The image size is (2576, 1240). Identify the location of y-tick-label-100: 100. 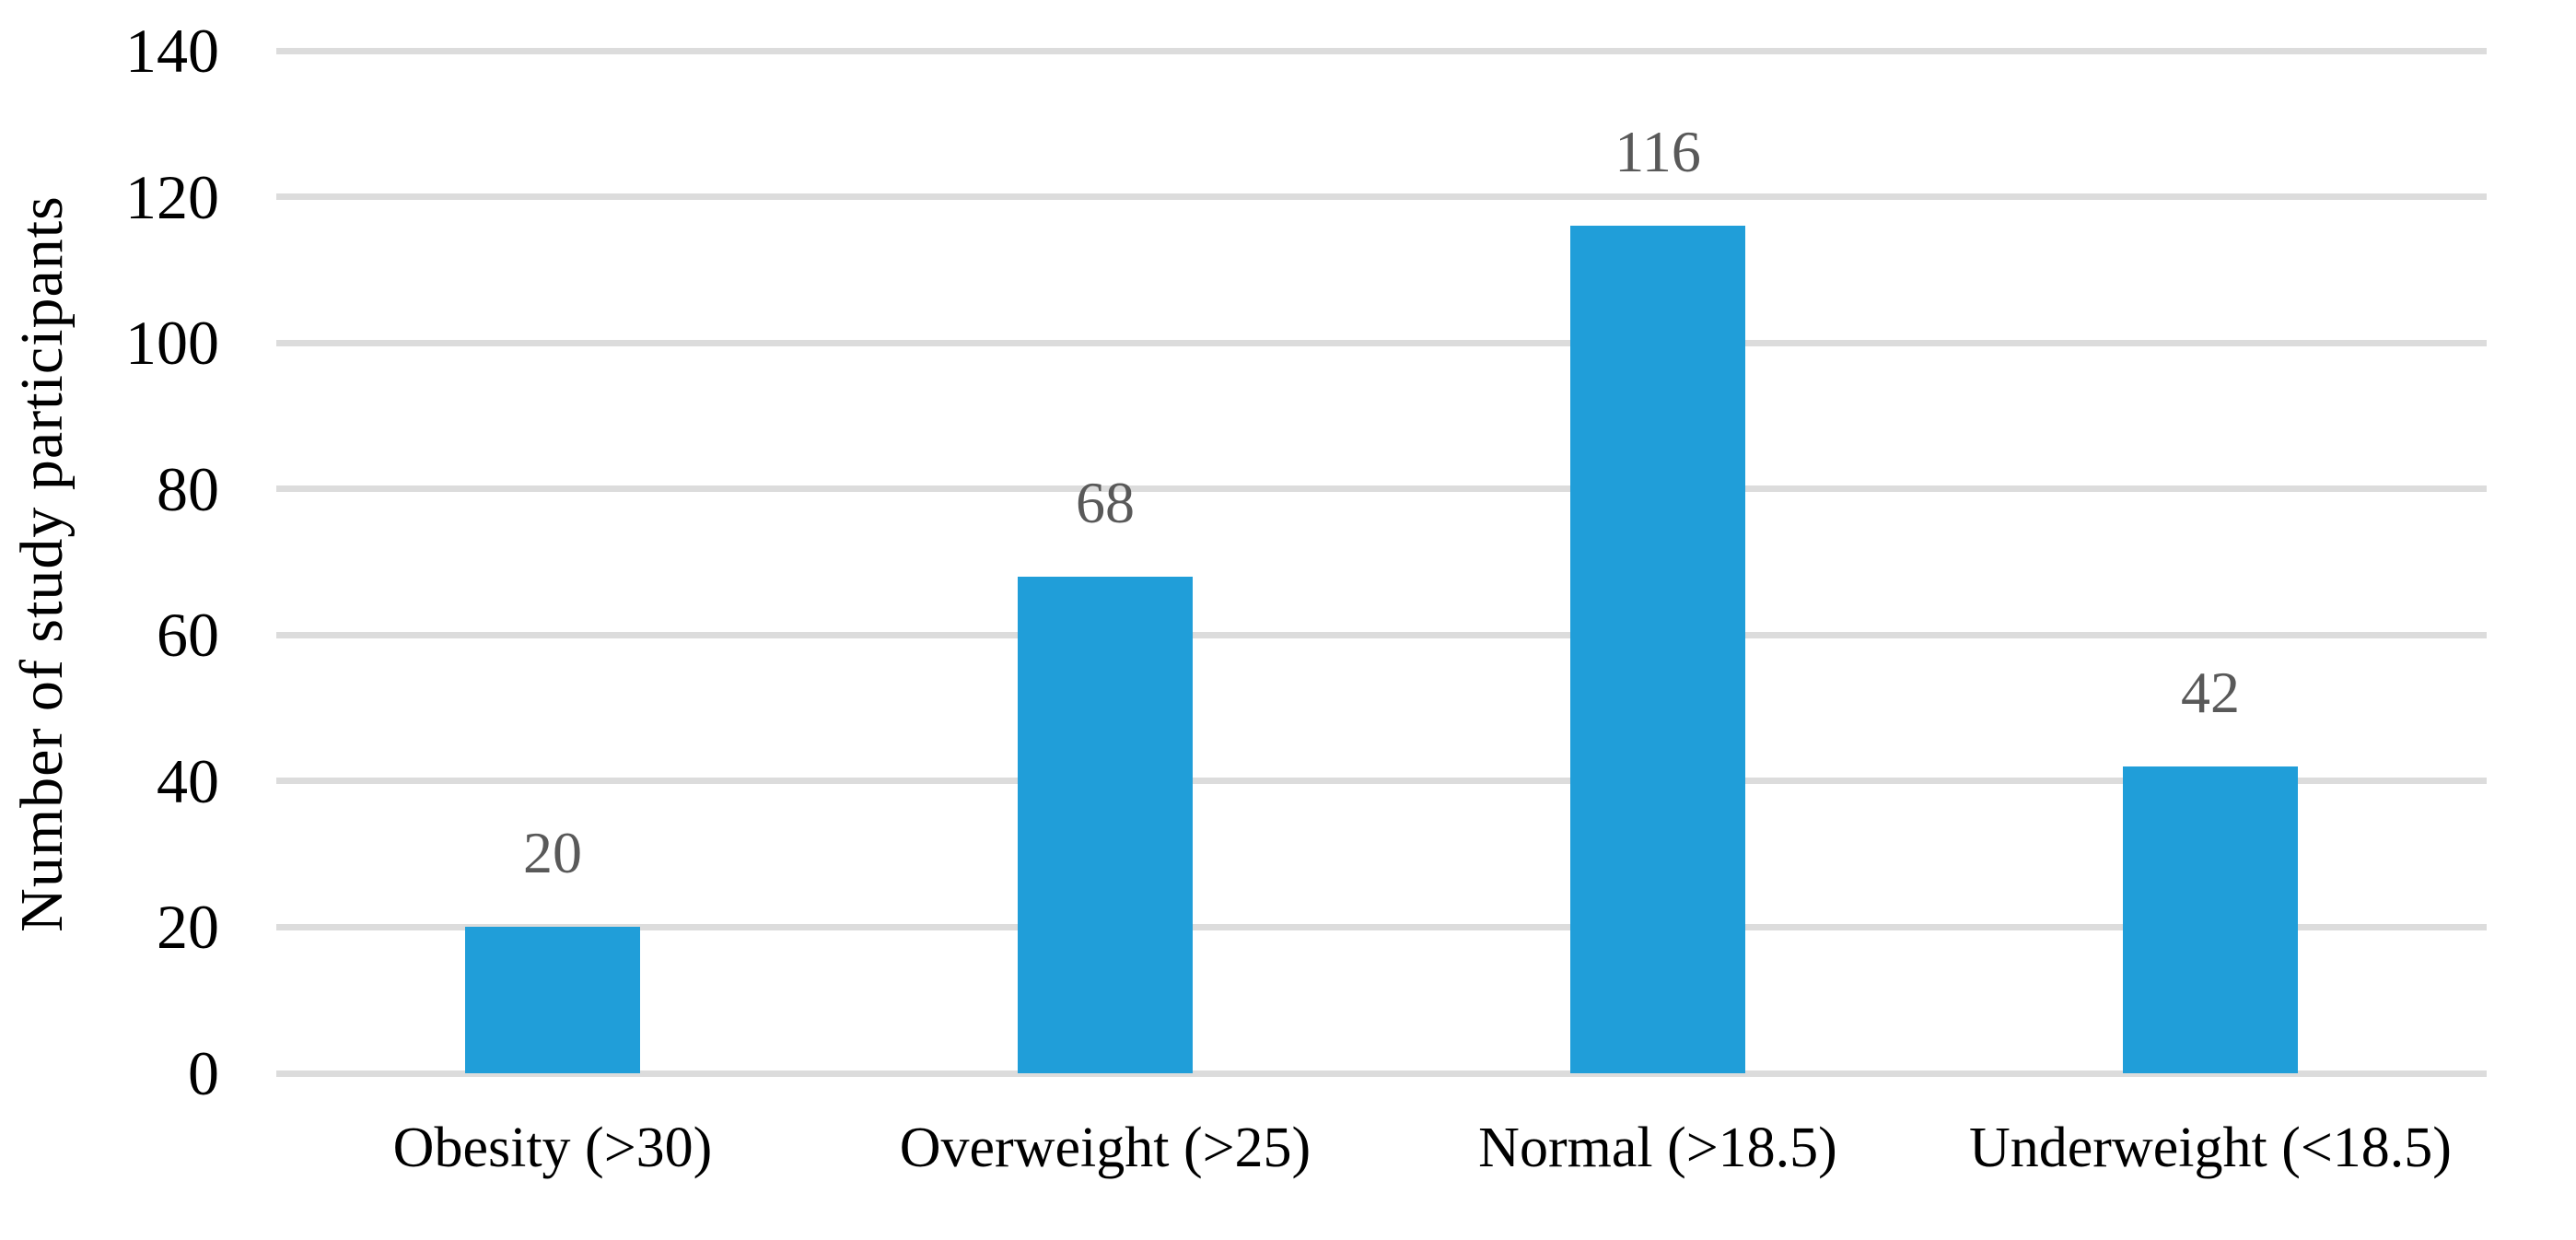
(172, 343).